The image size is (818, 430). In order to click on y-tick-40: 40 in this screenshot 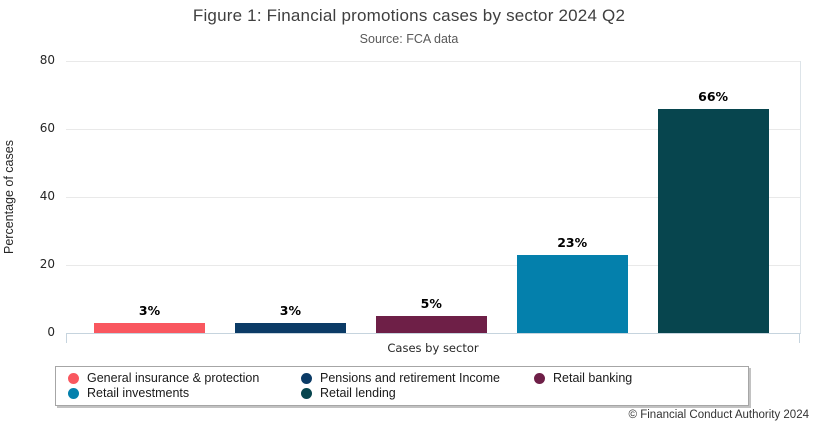, I will do `click(47, 196)`.